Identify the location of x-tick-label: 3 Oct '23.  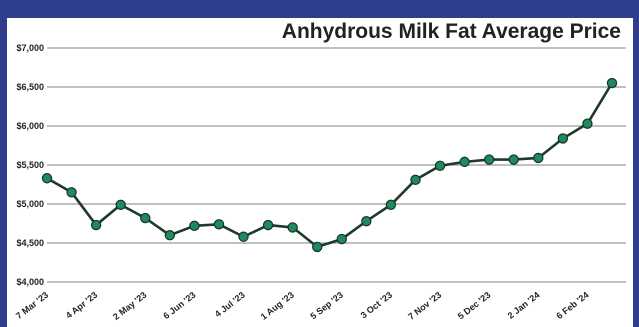
(376, 305).